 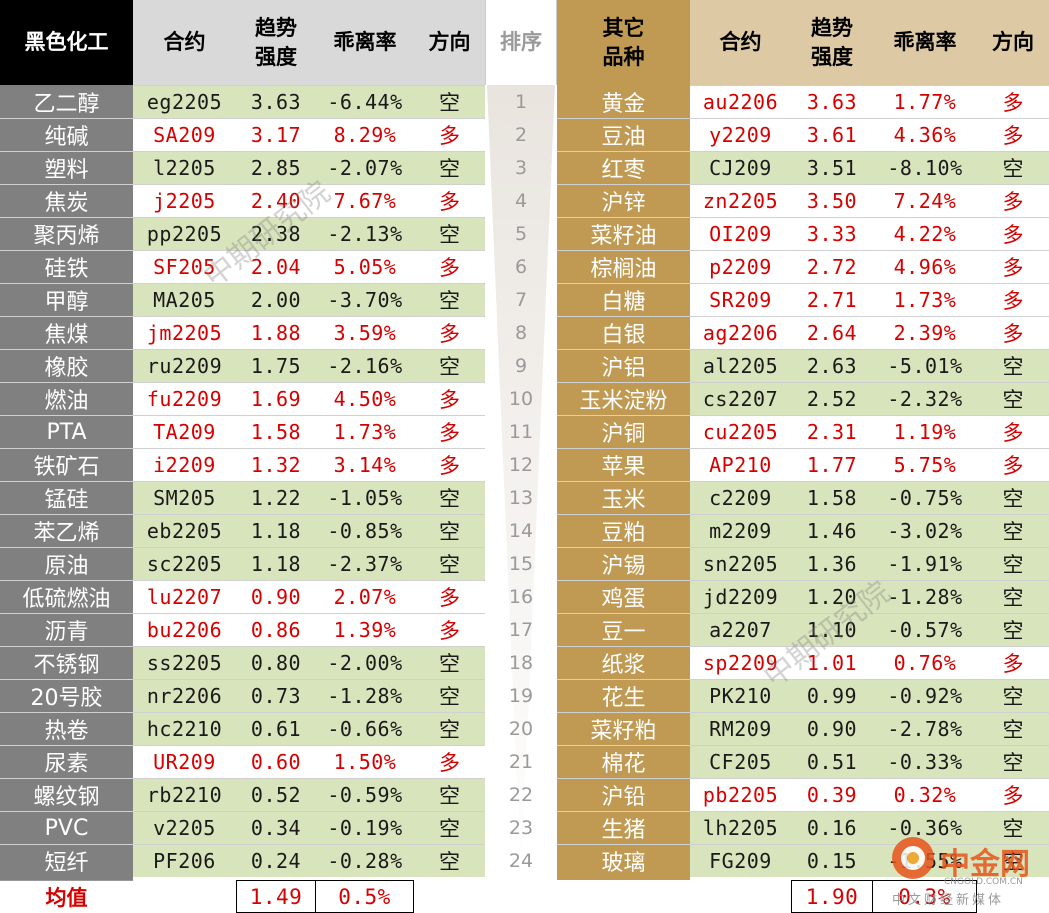 What do you see at coordinates (983, 882) in the screenshot?
I see `cngold-logo-sub: CNGOLD.COM.CN` at bounding box center [983, 882].